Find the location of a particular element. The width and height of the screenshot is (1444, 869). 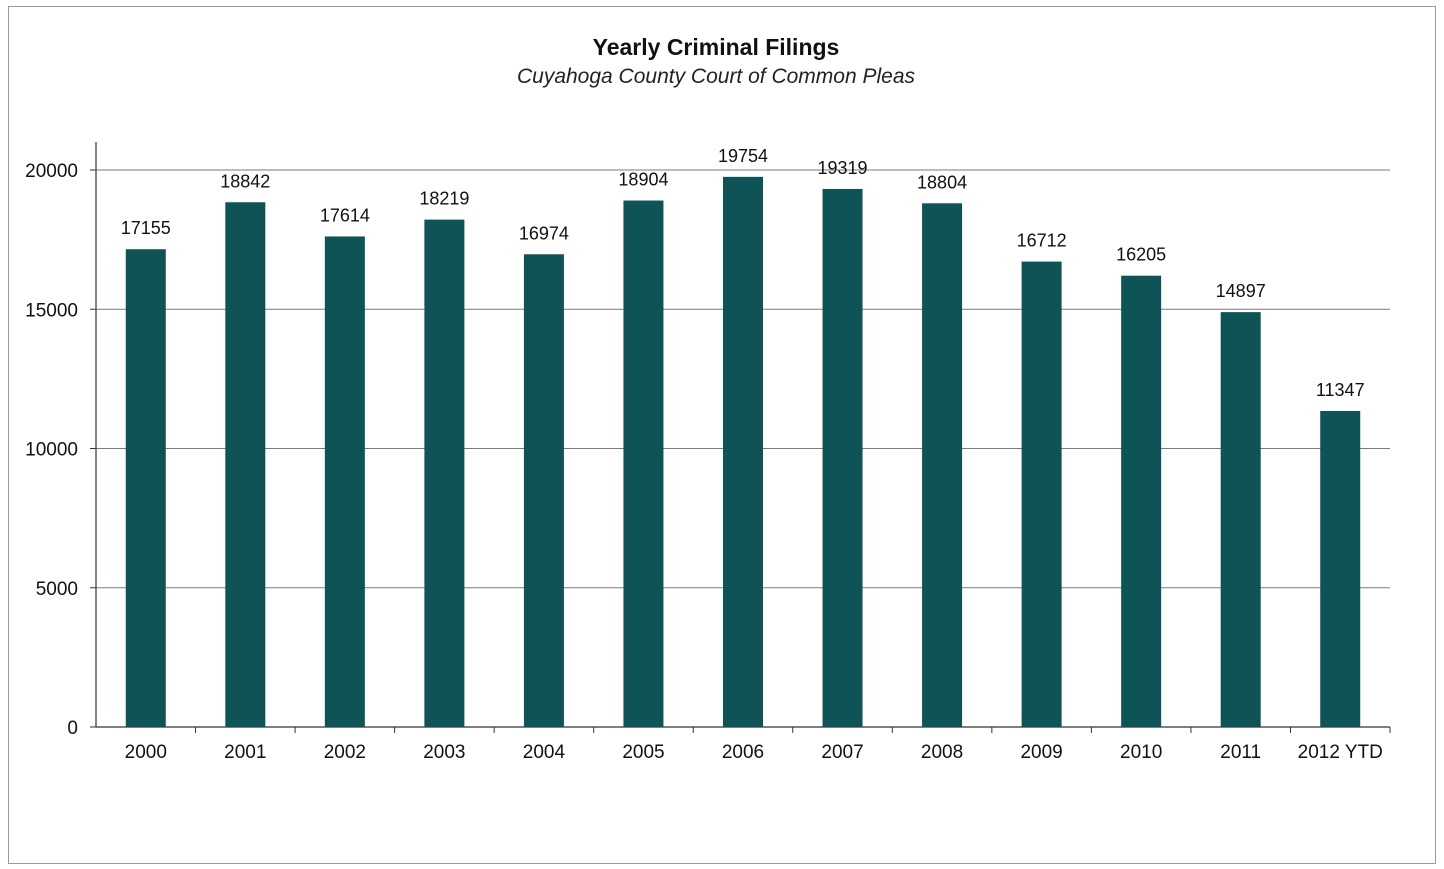

chart-subtitle: Cuyahoga County Court of Common Pleas is located at coordinates (716, 76).